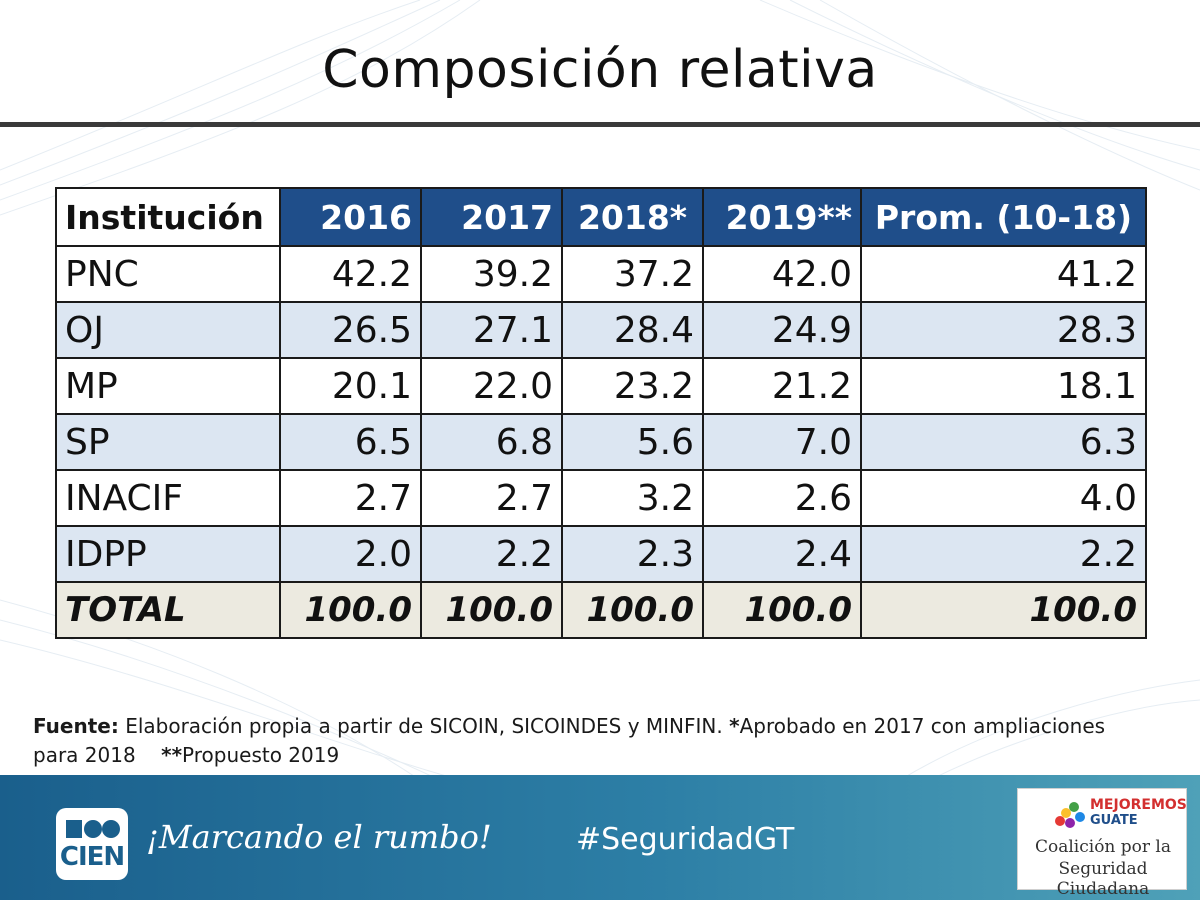  I want to click on institution-cell: MP, so click(168, 386).